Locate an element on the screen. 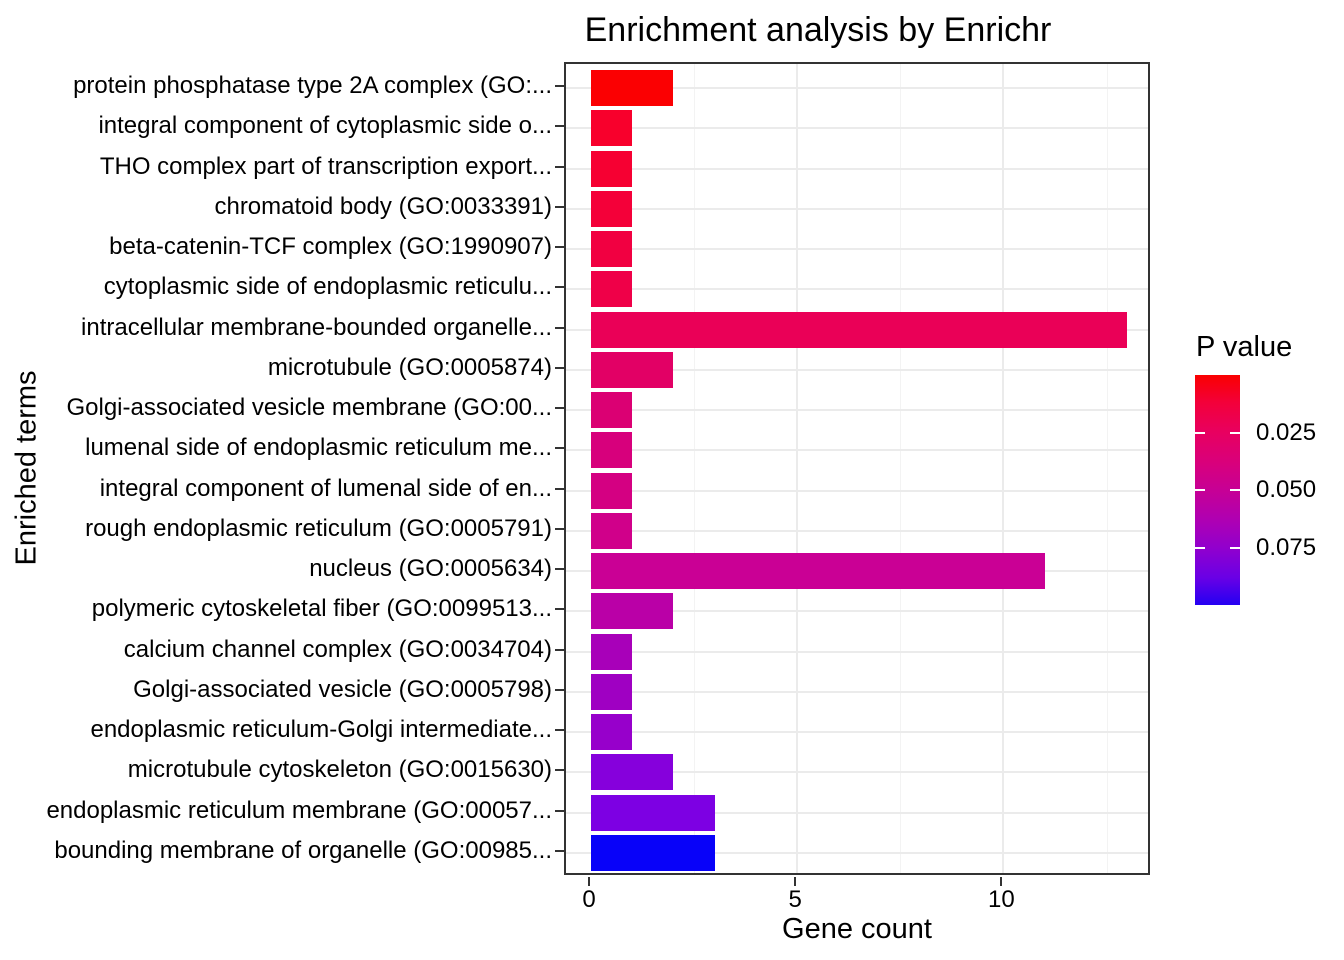 The height and width of the screenshot is (960, 1344). category-label: microtubule cytoskeleton (GO:0015630) is located at coordinates (339, 770).